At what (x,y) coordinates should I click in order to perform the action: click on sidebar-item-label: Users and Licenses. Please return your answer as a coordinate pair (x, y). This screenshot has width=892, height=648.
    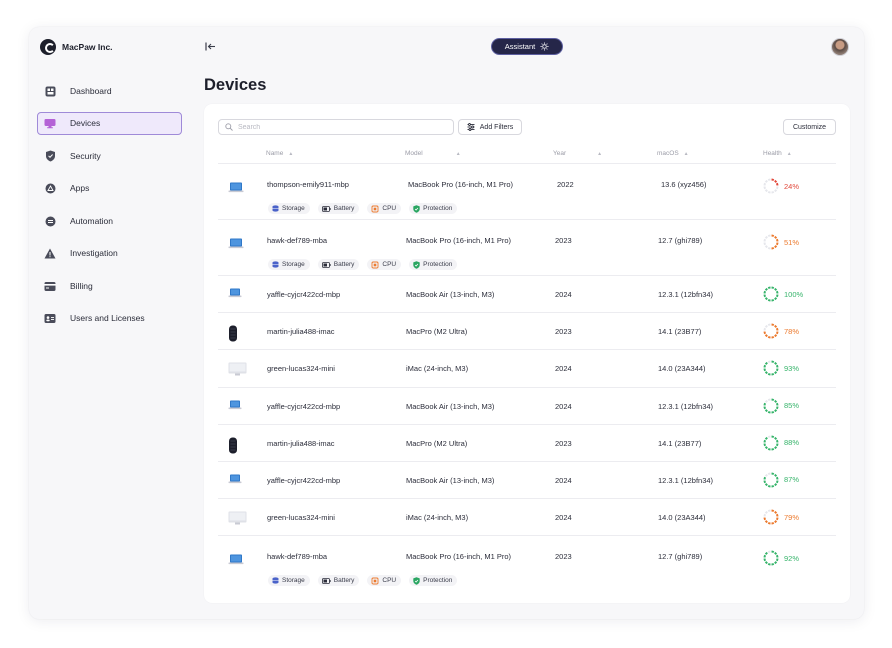
    Looking at the image, I should click on (107, 318).